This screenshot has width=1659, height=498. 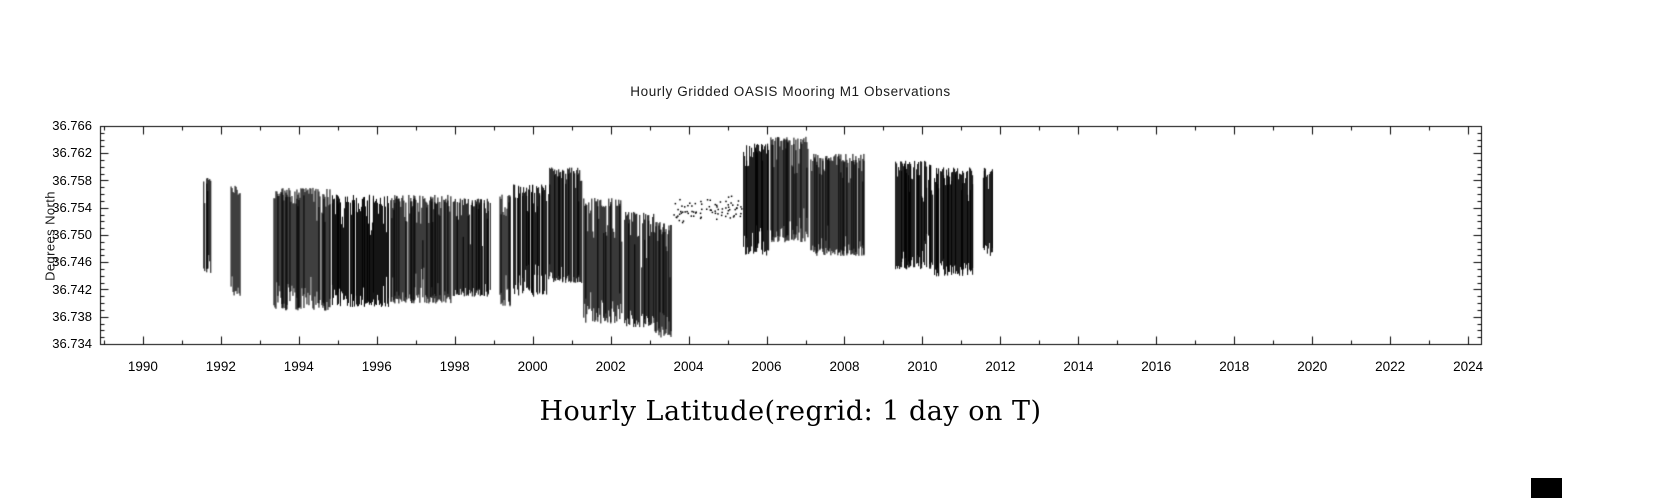 What do you see at coordinates (142, 366) in the screenshot?
I see `x-tick-label: 1990` at bounding box center [142, 366].